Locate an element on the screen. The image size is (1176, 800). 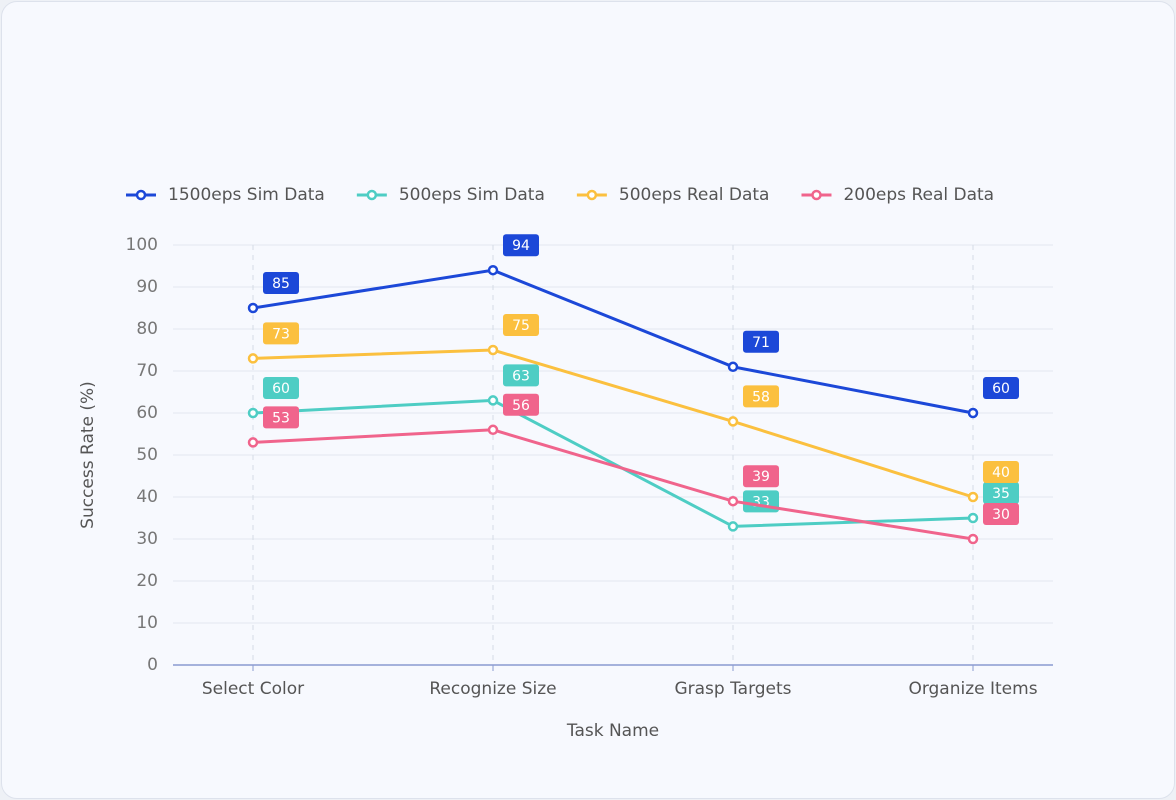
y-tick-label: 50 is located at coordinates (147, 455).